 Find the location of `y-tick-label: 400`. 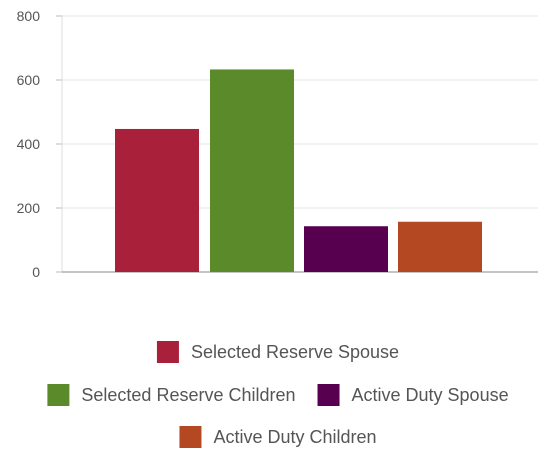

y-tick-label: 400 is located at coordinates (29, 144).